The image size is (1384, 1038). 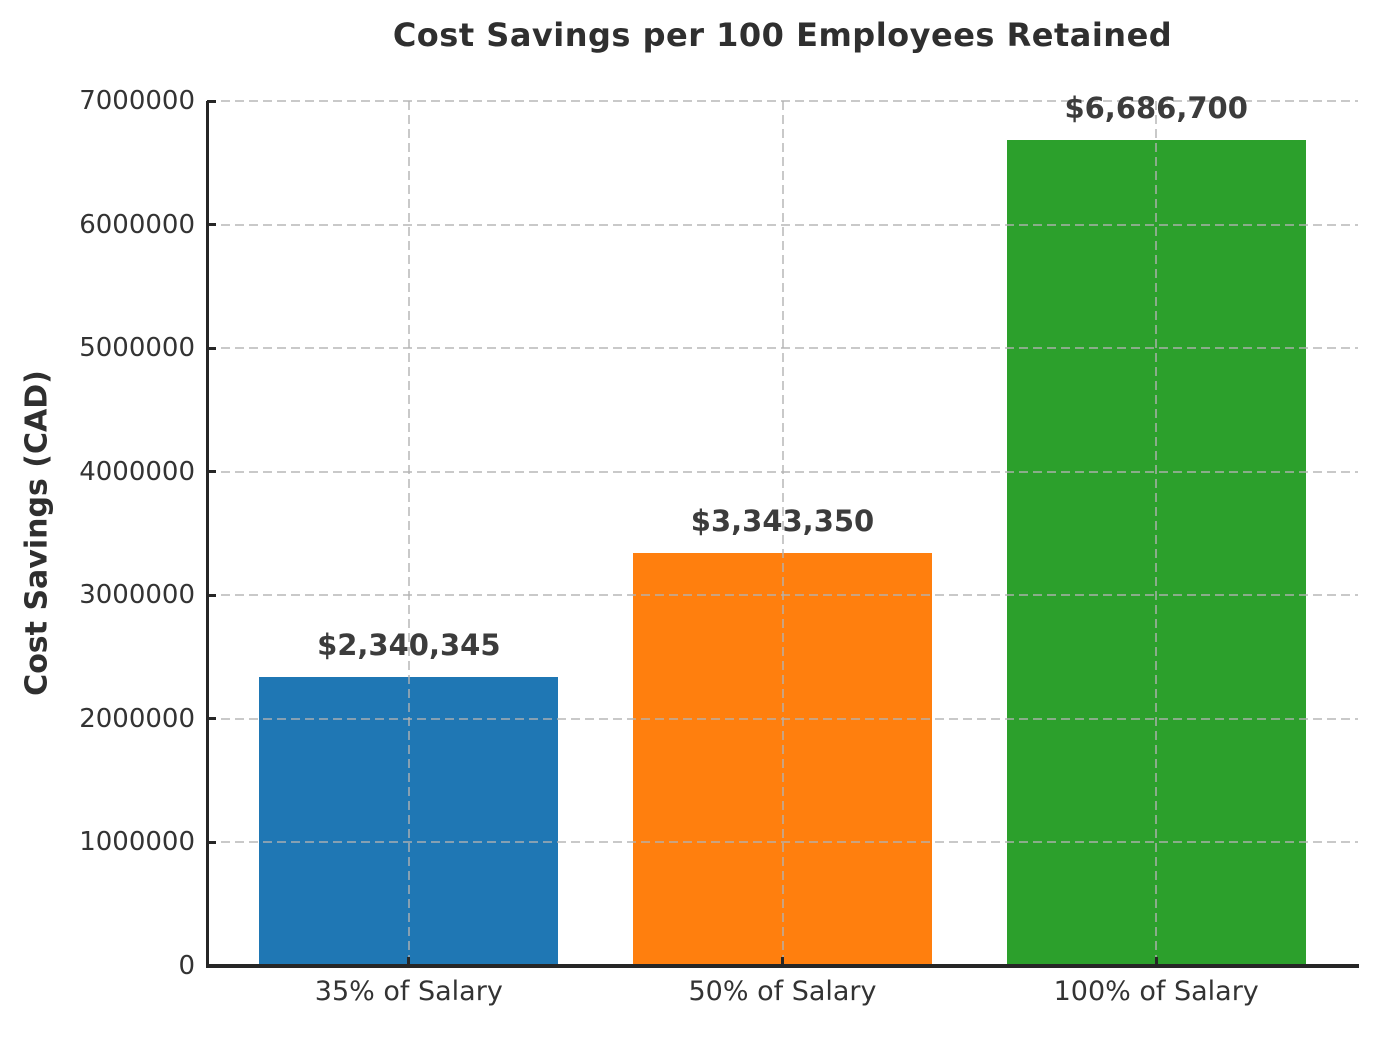 What do you see at coordinates (782, 991) in the screenshot?
I see `x-tick-label: 50% of Salary` at bounding box center [782, 991].